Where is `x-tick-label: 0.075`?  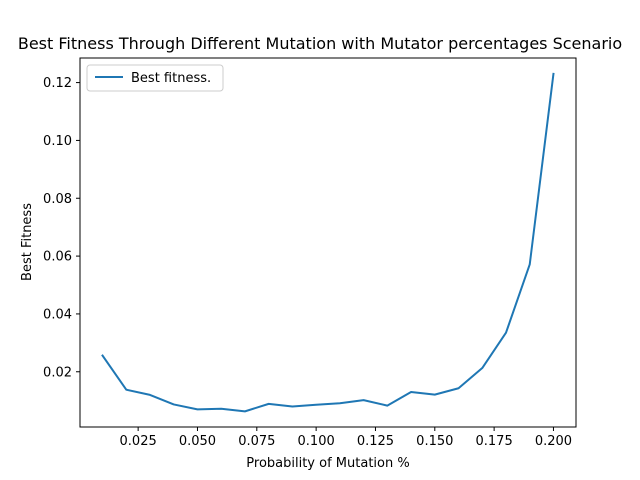
x-tick-label: 0.075 is located at coordinates (256, 441).